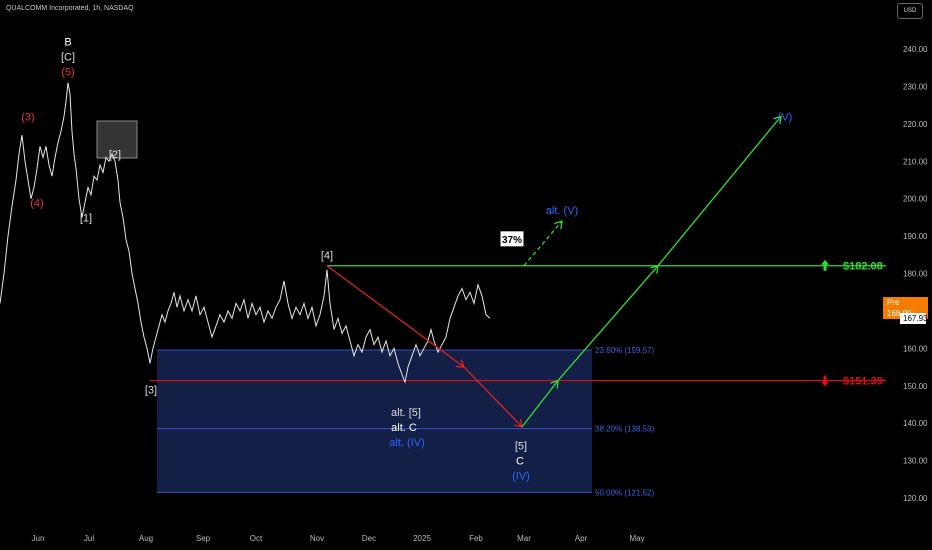  Describe the element at coordinates (915, 461) in the screenshot. I see `y-tick-label: 130.00` at that location.